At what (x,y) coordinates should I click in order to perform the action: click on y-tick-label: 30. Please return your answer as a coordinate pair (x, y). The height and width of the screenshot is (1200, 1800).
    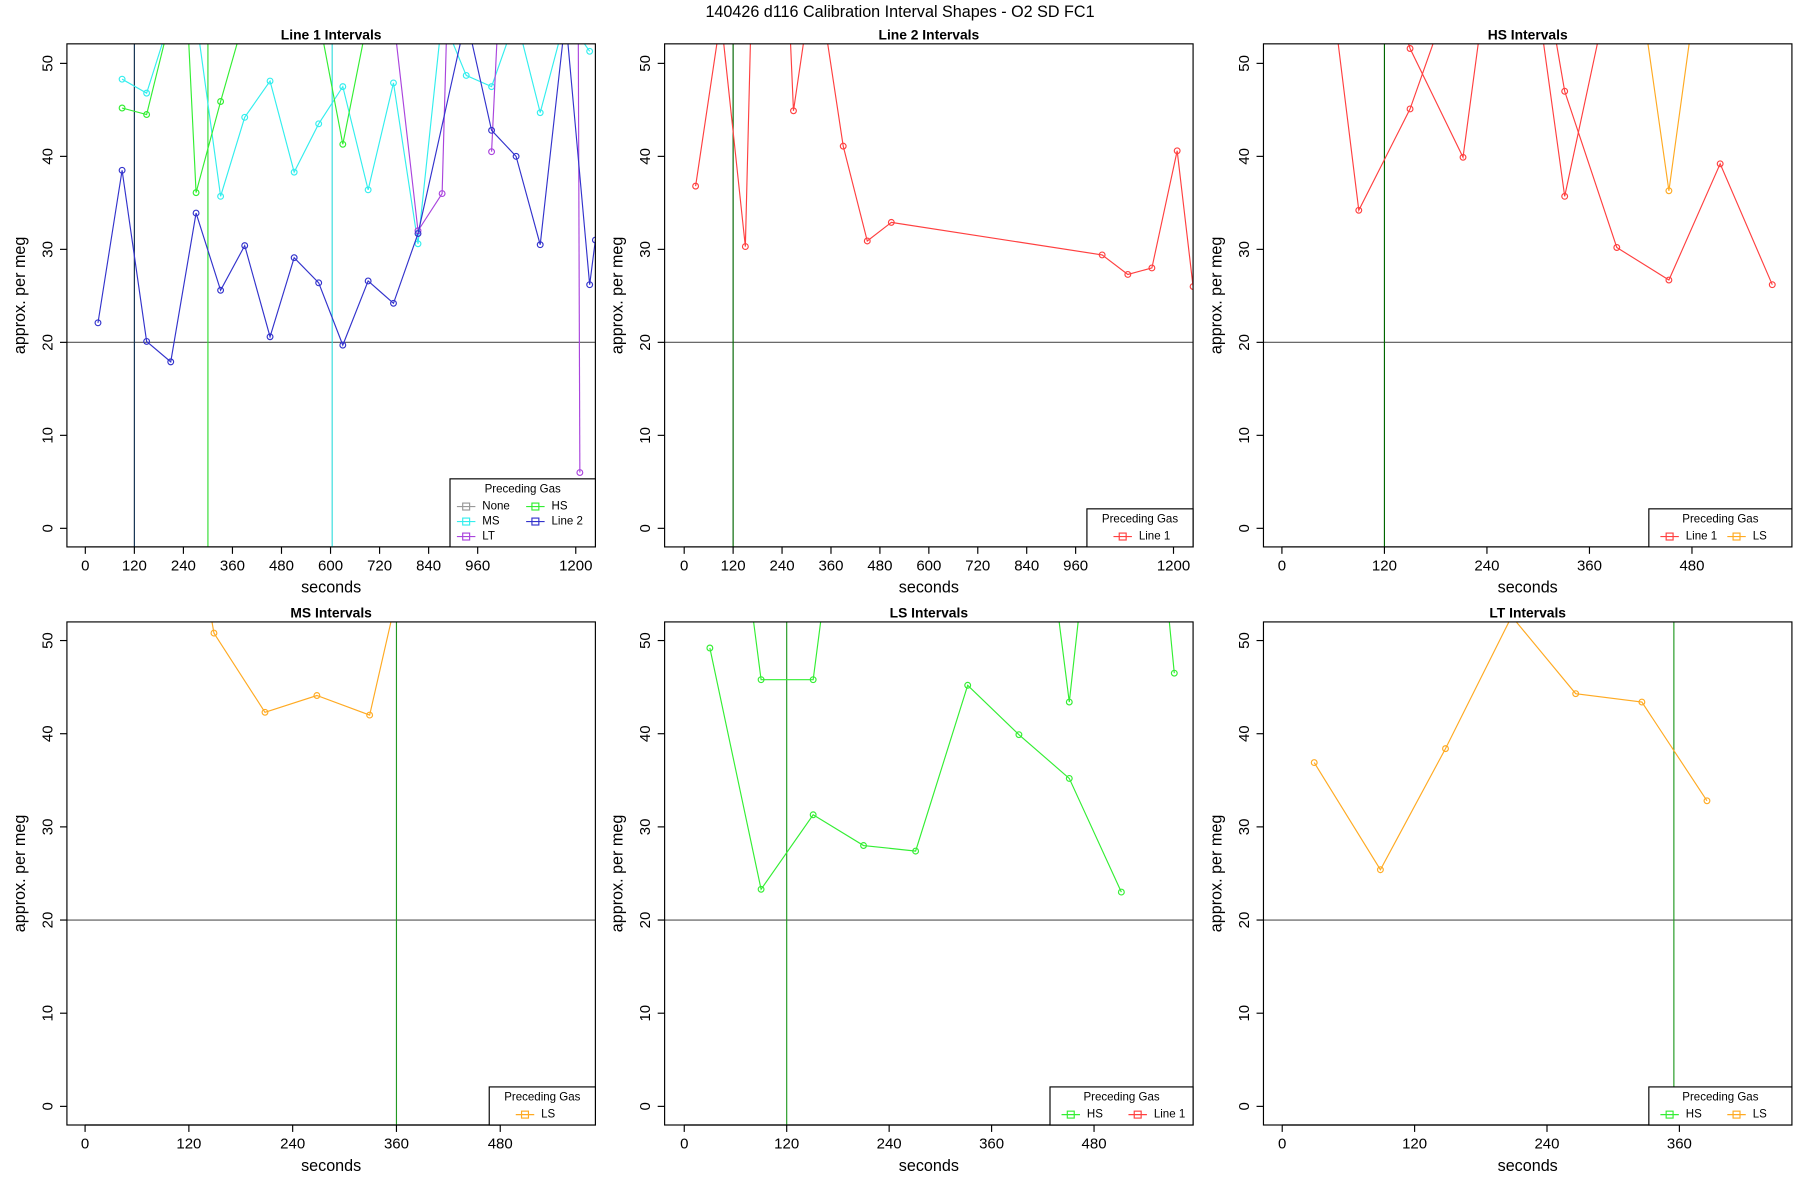
    Looking at the image, I should click on (47, 827).